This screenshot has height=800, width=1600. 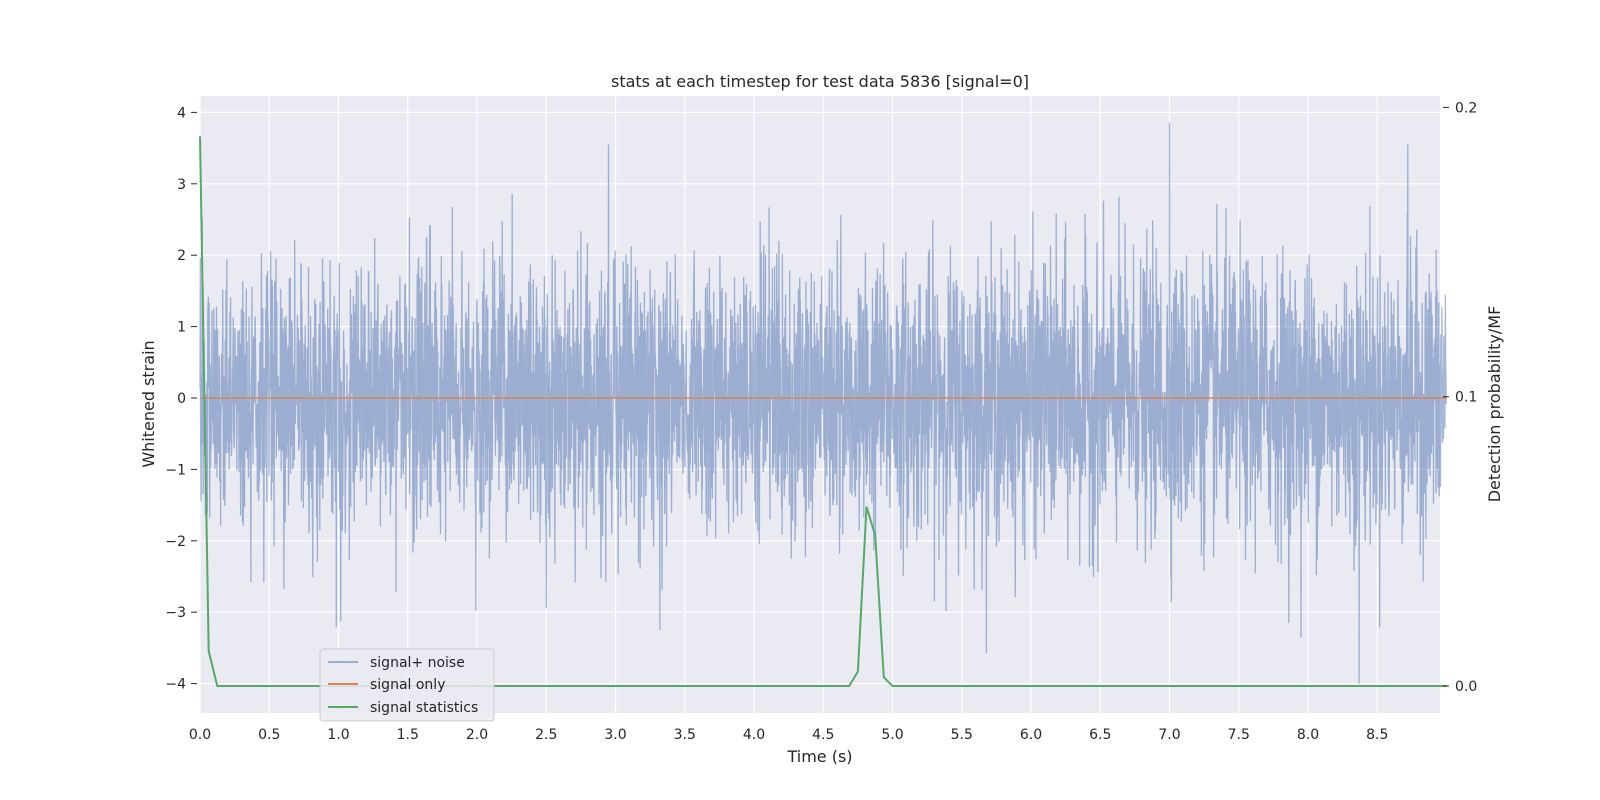 What do you see at coordinates (754, 735) in the screenshot?
I see `x-tick-label: 4.0` at bounding box center [754, 735].